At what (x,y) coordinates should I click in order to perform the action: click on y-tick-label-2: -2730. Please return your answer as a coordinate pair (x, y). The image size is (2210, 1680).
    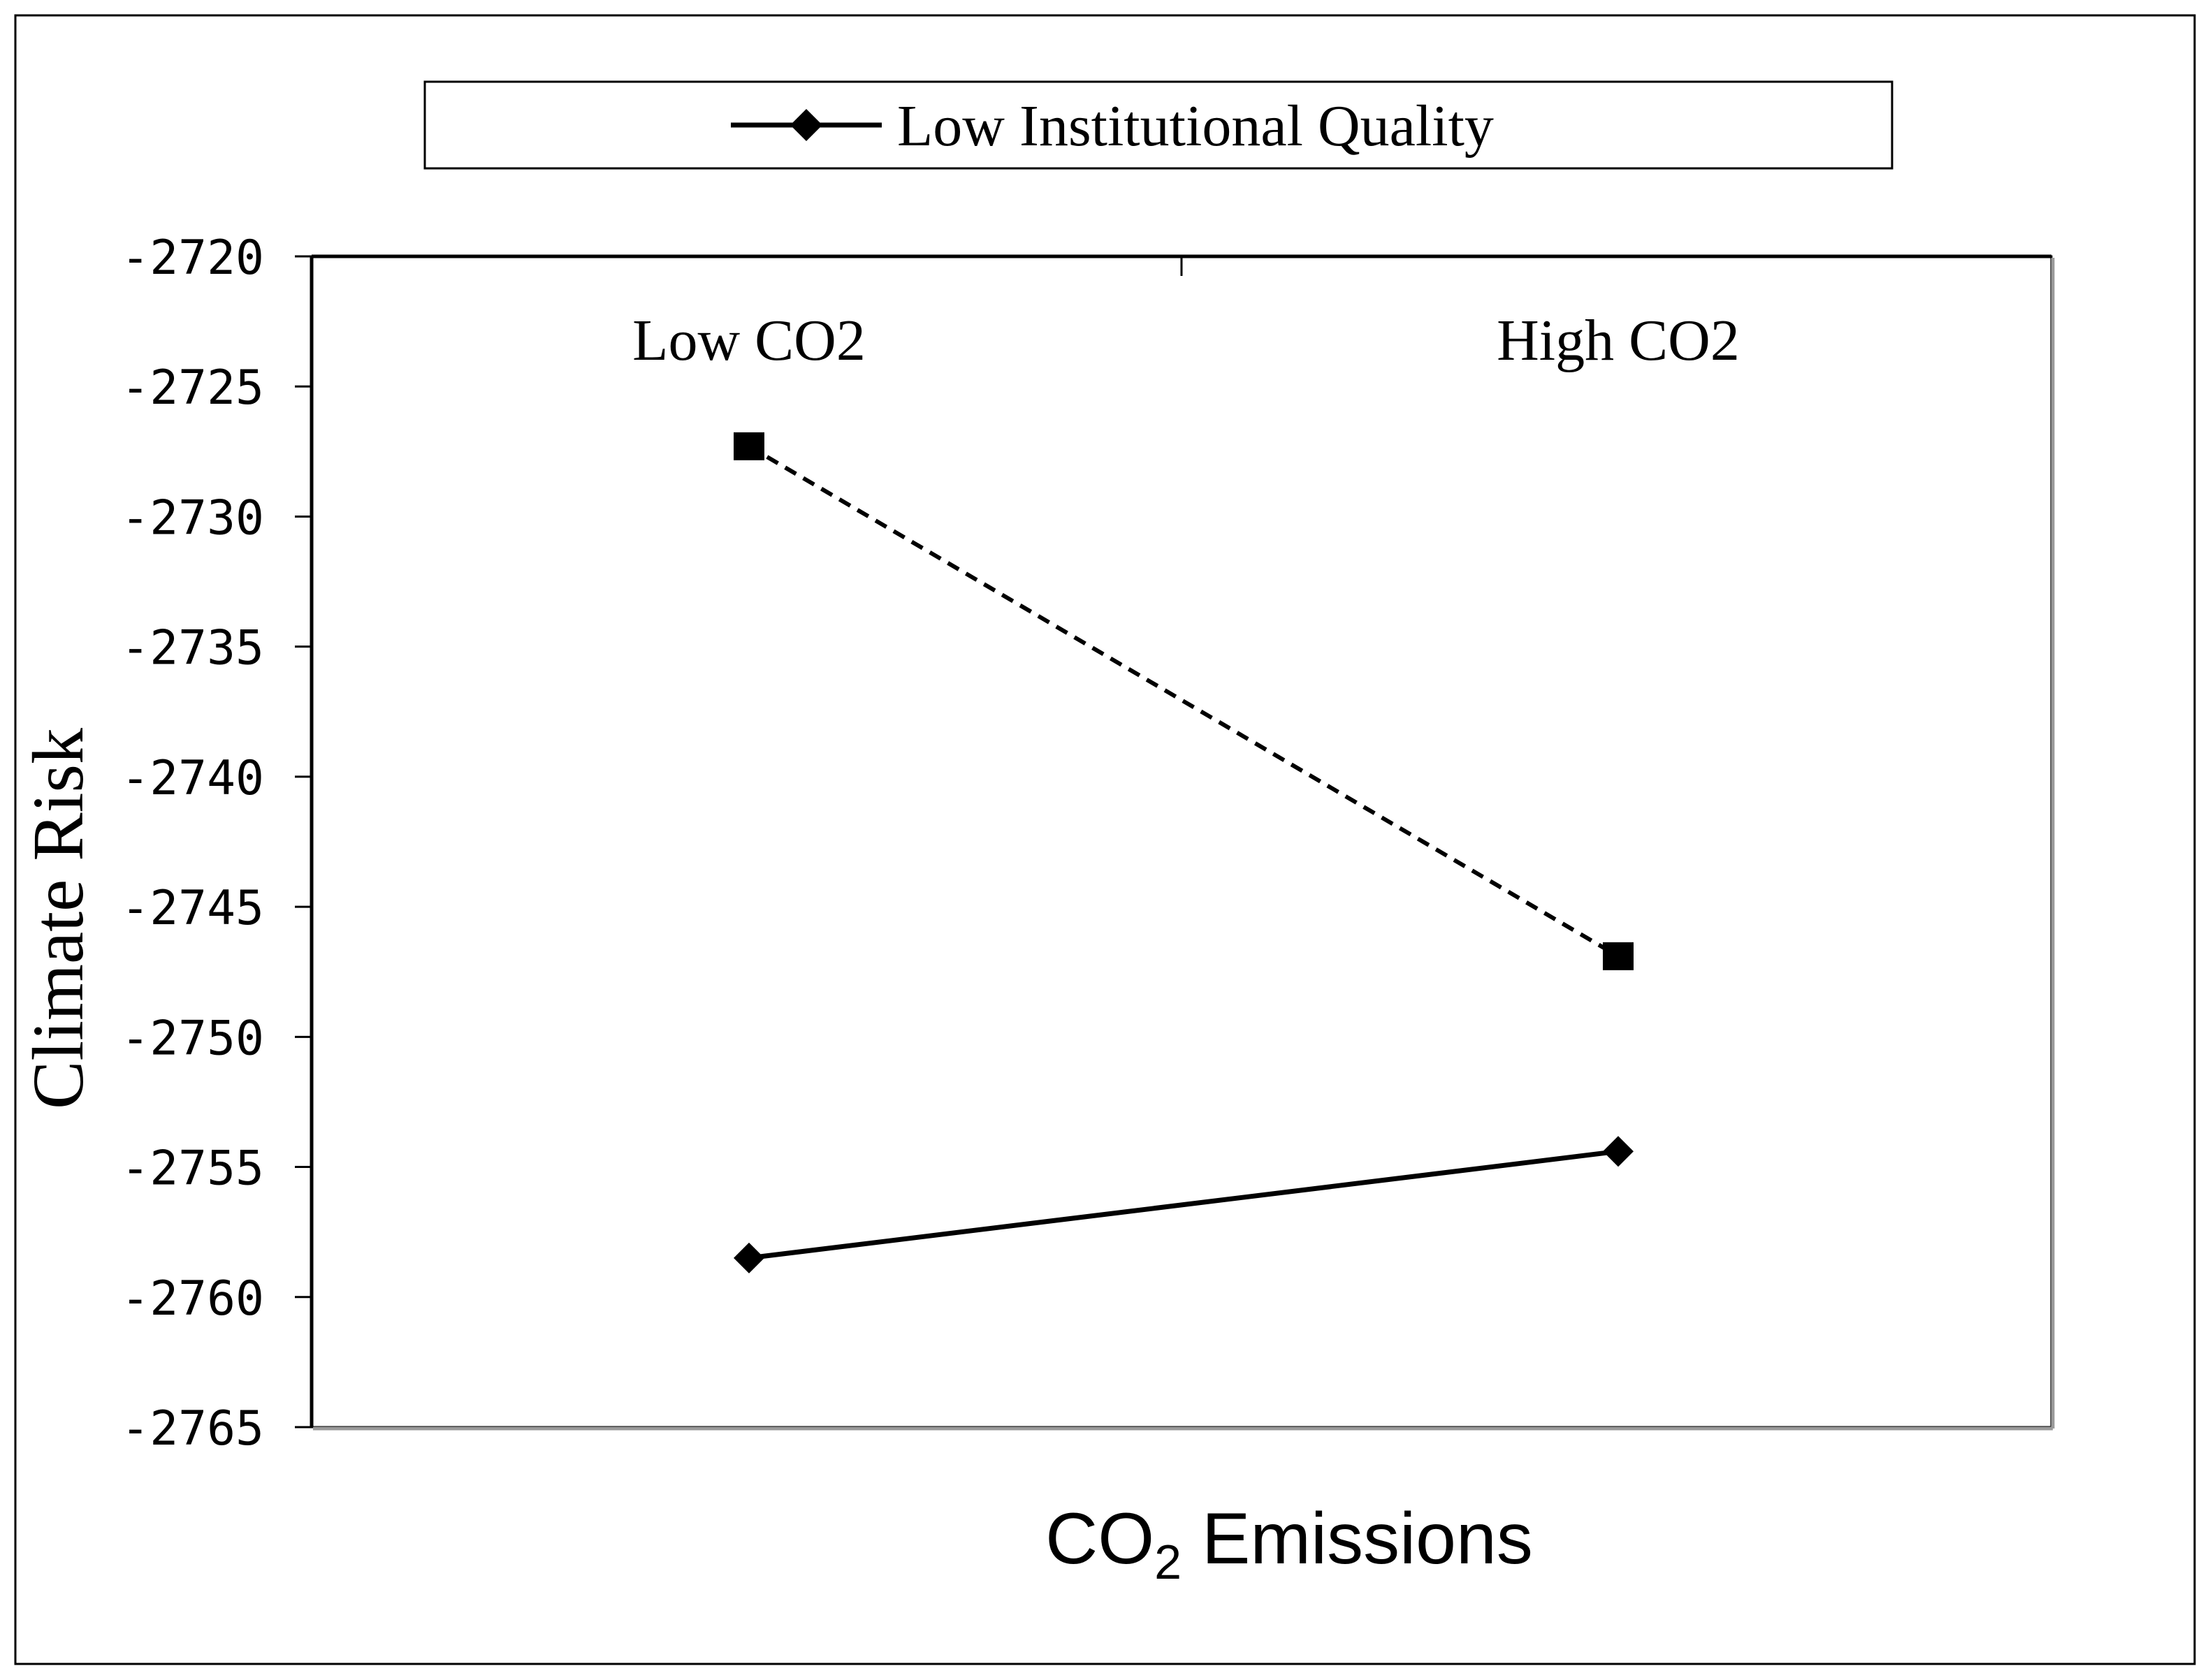
    Looking at the image, I should click on (192, 518).